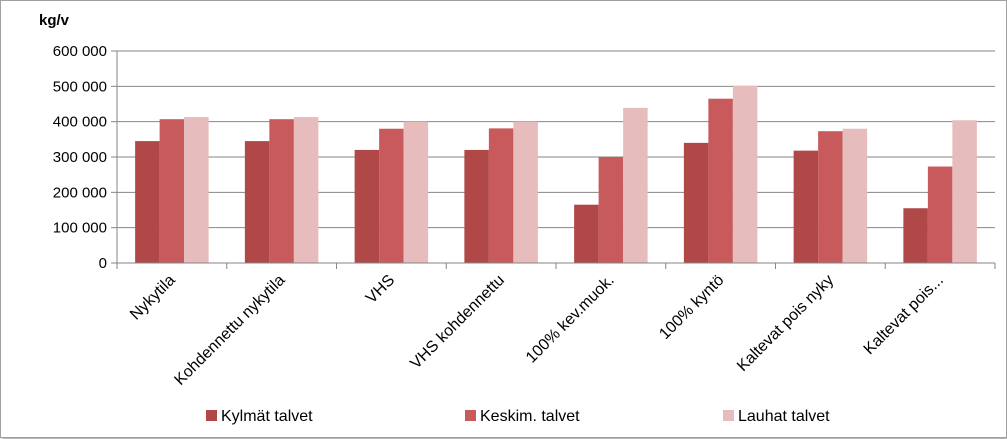 The height and width of the screenshot is (439, 1007). What do you see at coordinates (80, 157) in the screenshot?
I see `y-tick-label: 300 000` at bounding box center [80, 157].